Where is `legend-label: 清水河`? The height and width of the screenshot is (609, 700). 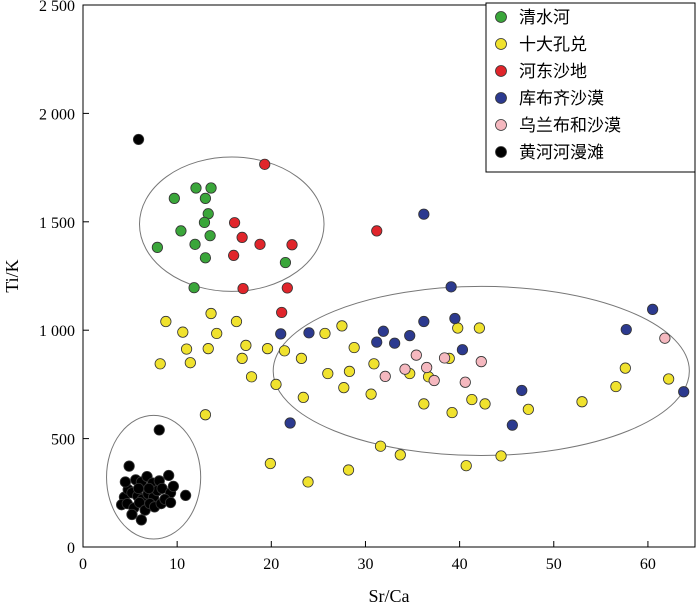 legend-label: 清水河 is located at coordinates (544, 18).